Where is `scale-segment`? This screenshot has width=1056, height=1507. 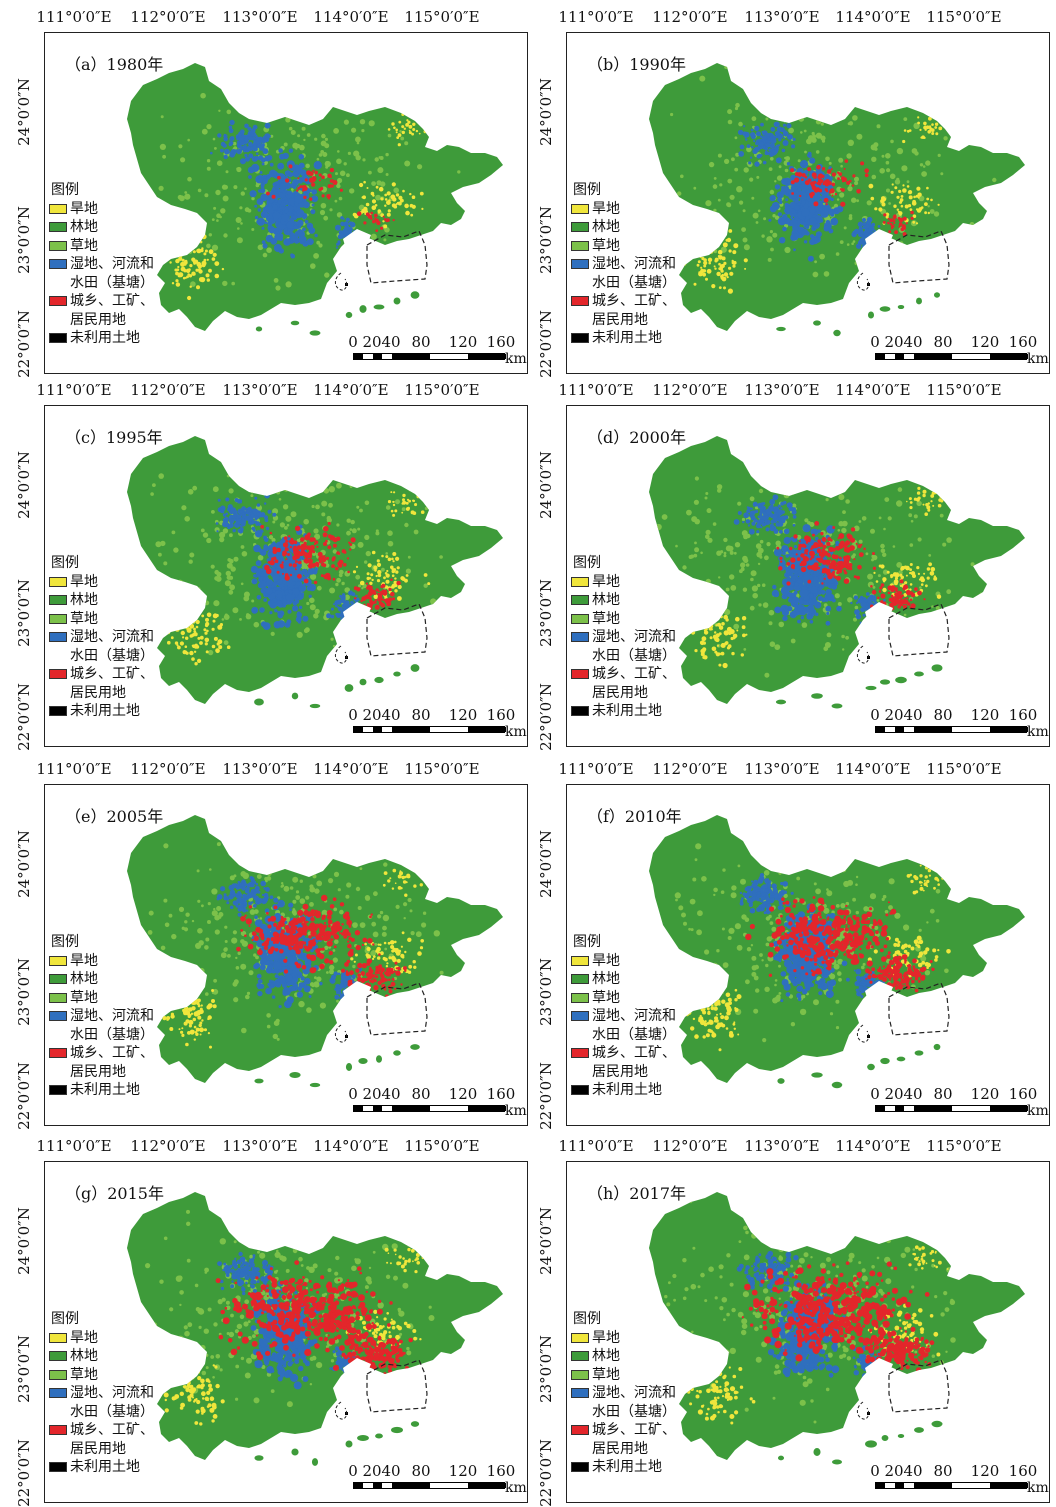
scale-segment is located at coordinates (487, 356).